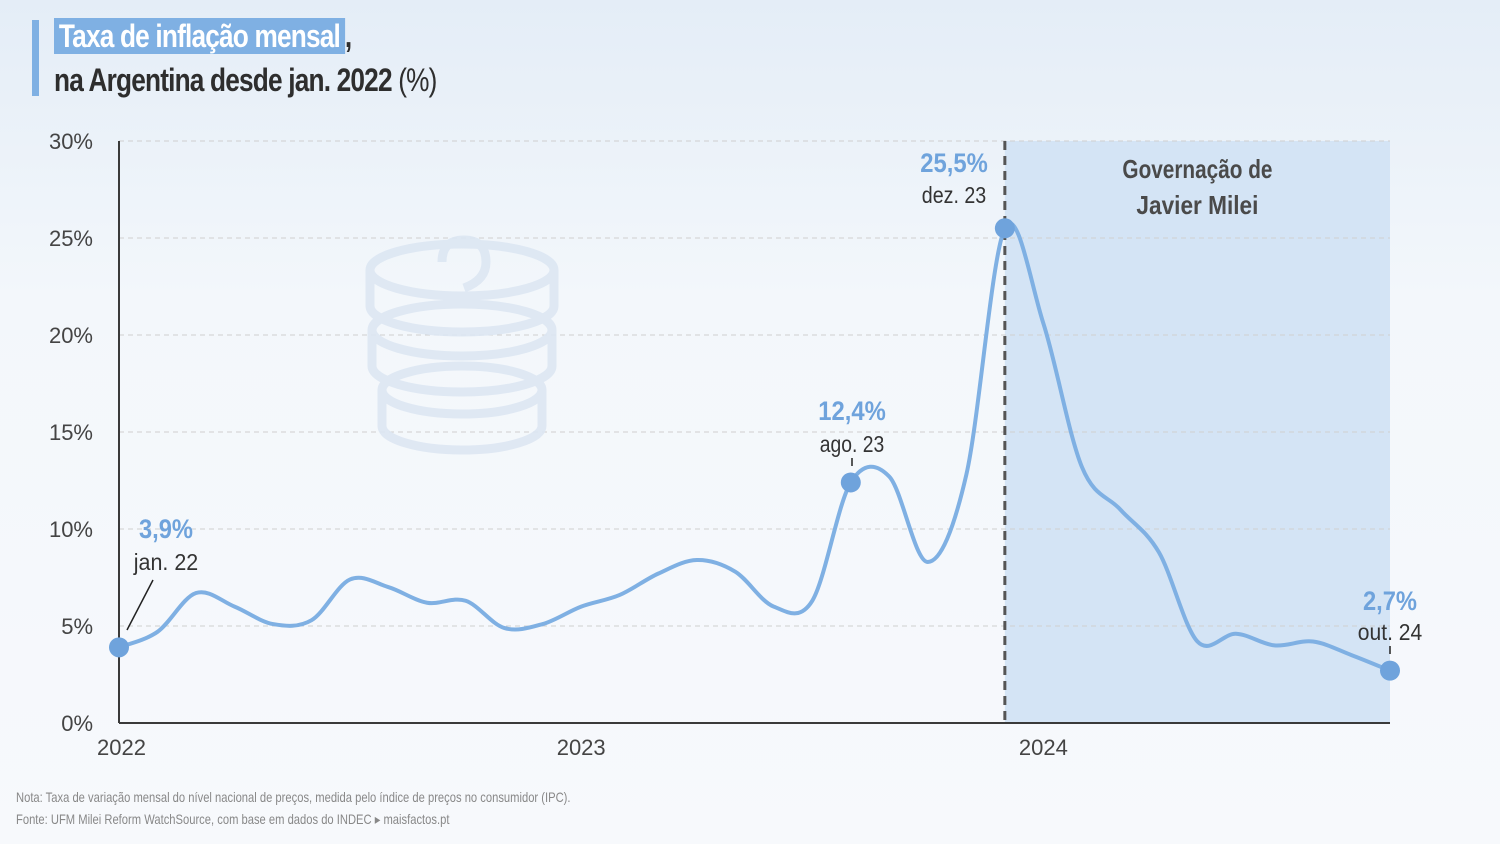 The image size is (1500, 844). Describe the element at coordinates (223, 80) in the screenshot. I see `title-line-2-text: na Argentina desde jan. 2022` at that location.